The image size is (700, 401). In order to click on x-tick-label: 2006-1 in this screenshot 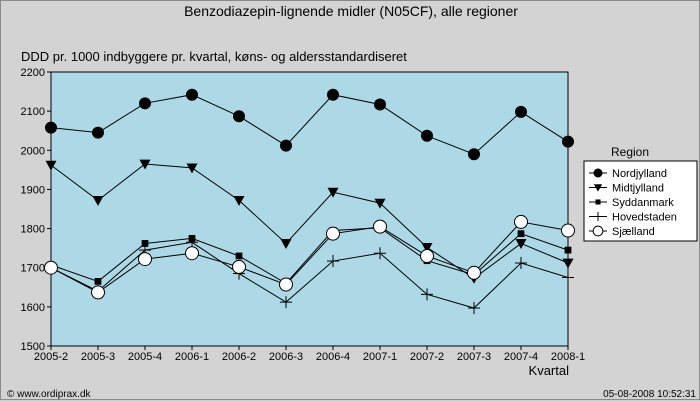, I will do `click(192, 357)`.